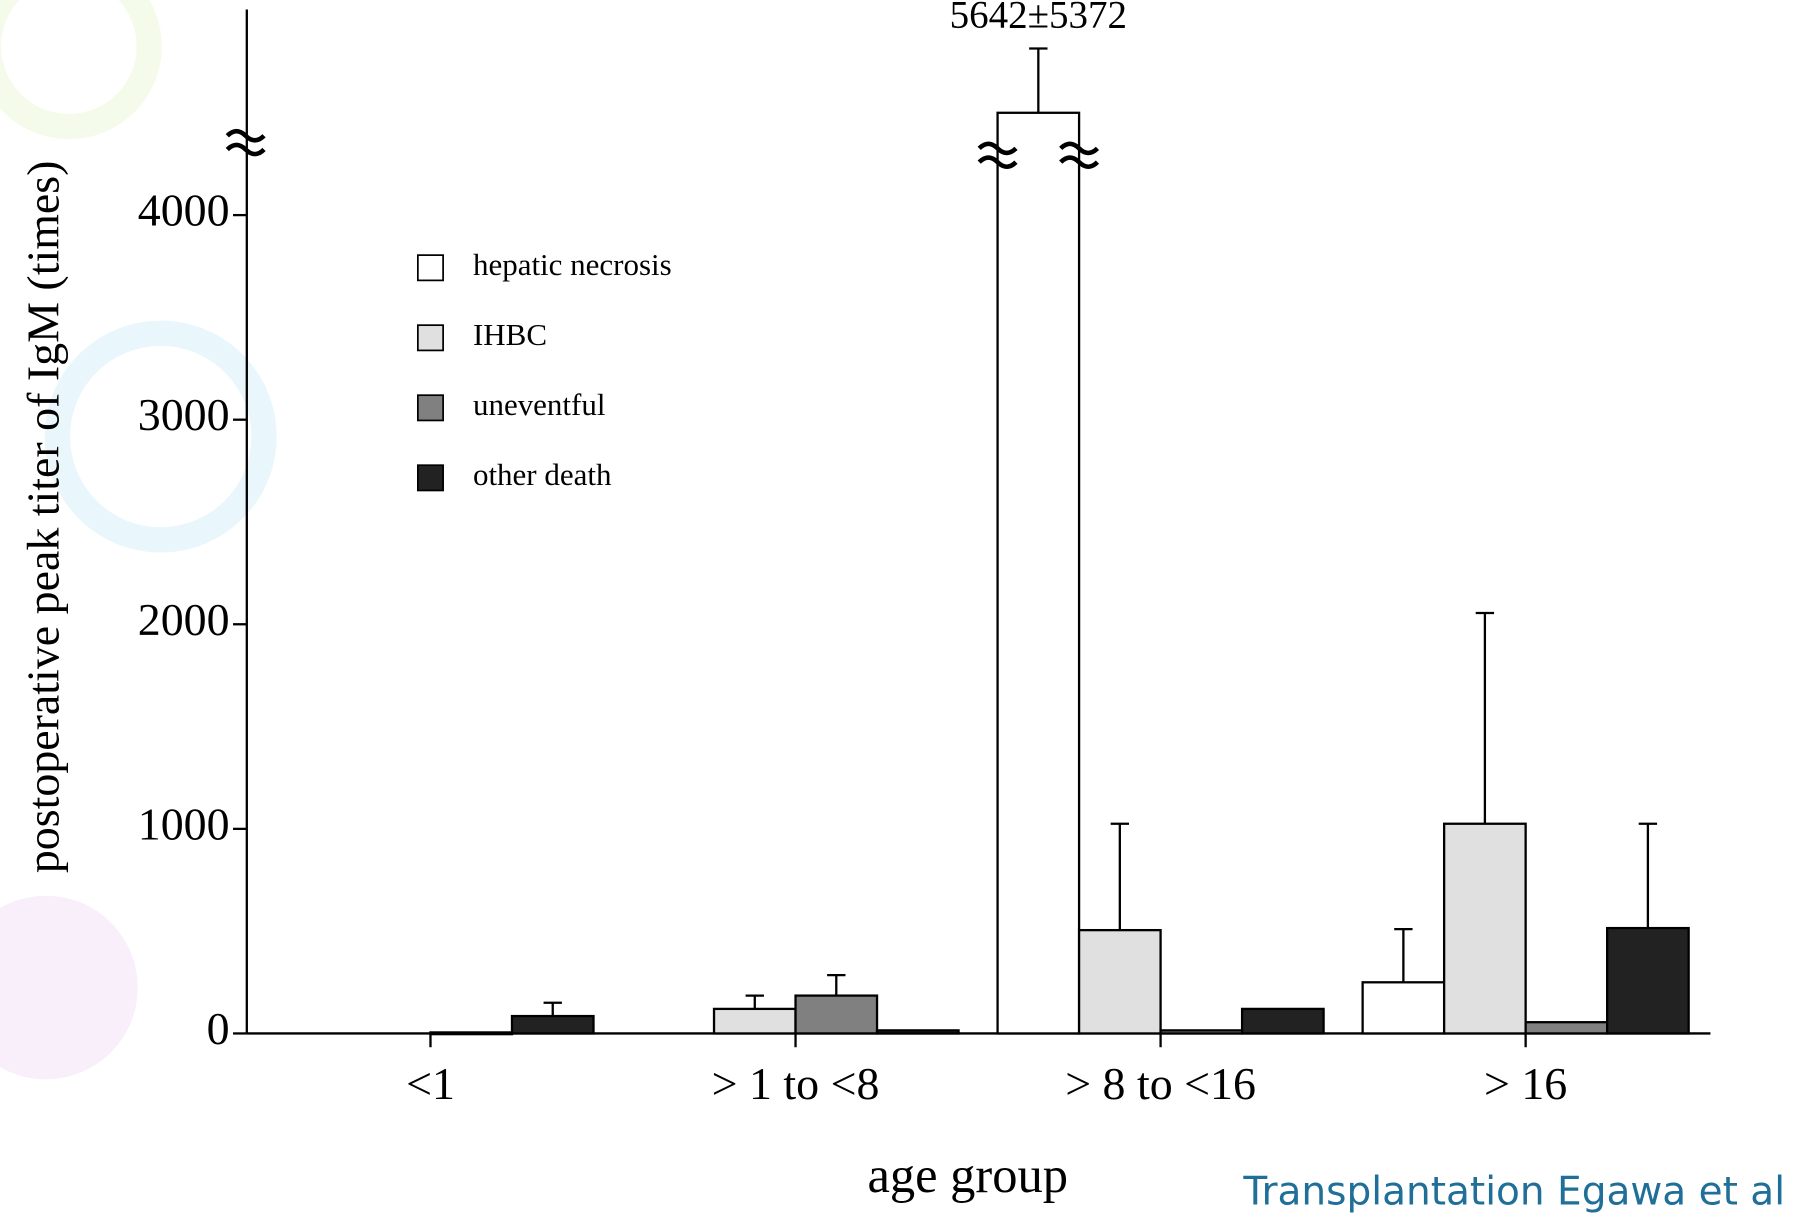 The height and width of the screenshot is (1222, 1800). I want to click on y-tick-label: 3000, so click(184, 414).